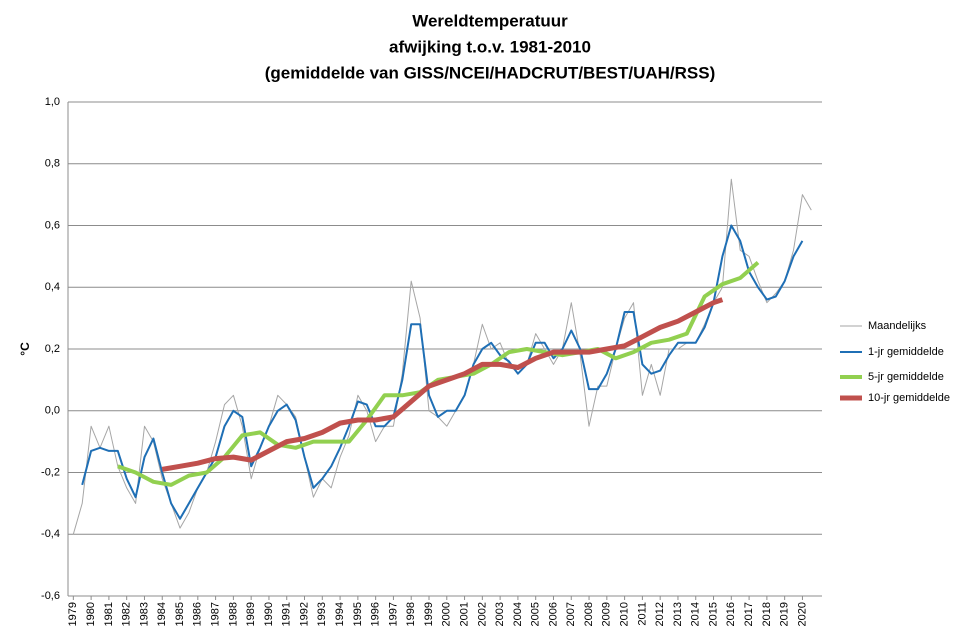 Image resolution: width=980 pixels, height=642 pixels. What do you see at coordinates (287, 614) in the screenshot?
I see `x-tick-label: 1991` at bounding box center [287, 614].